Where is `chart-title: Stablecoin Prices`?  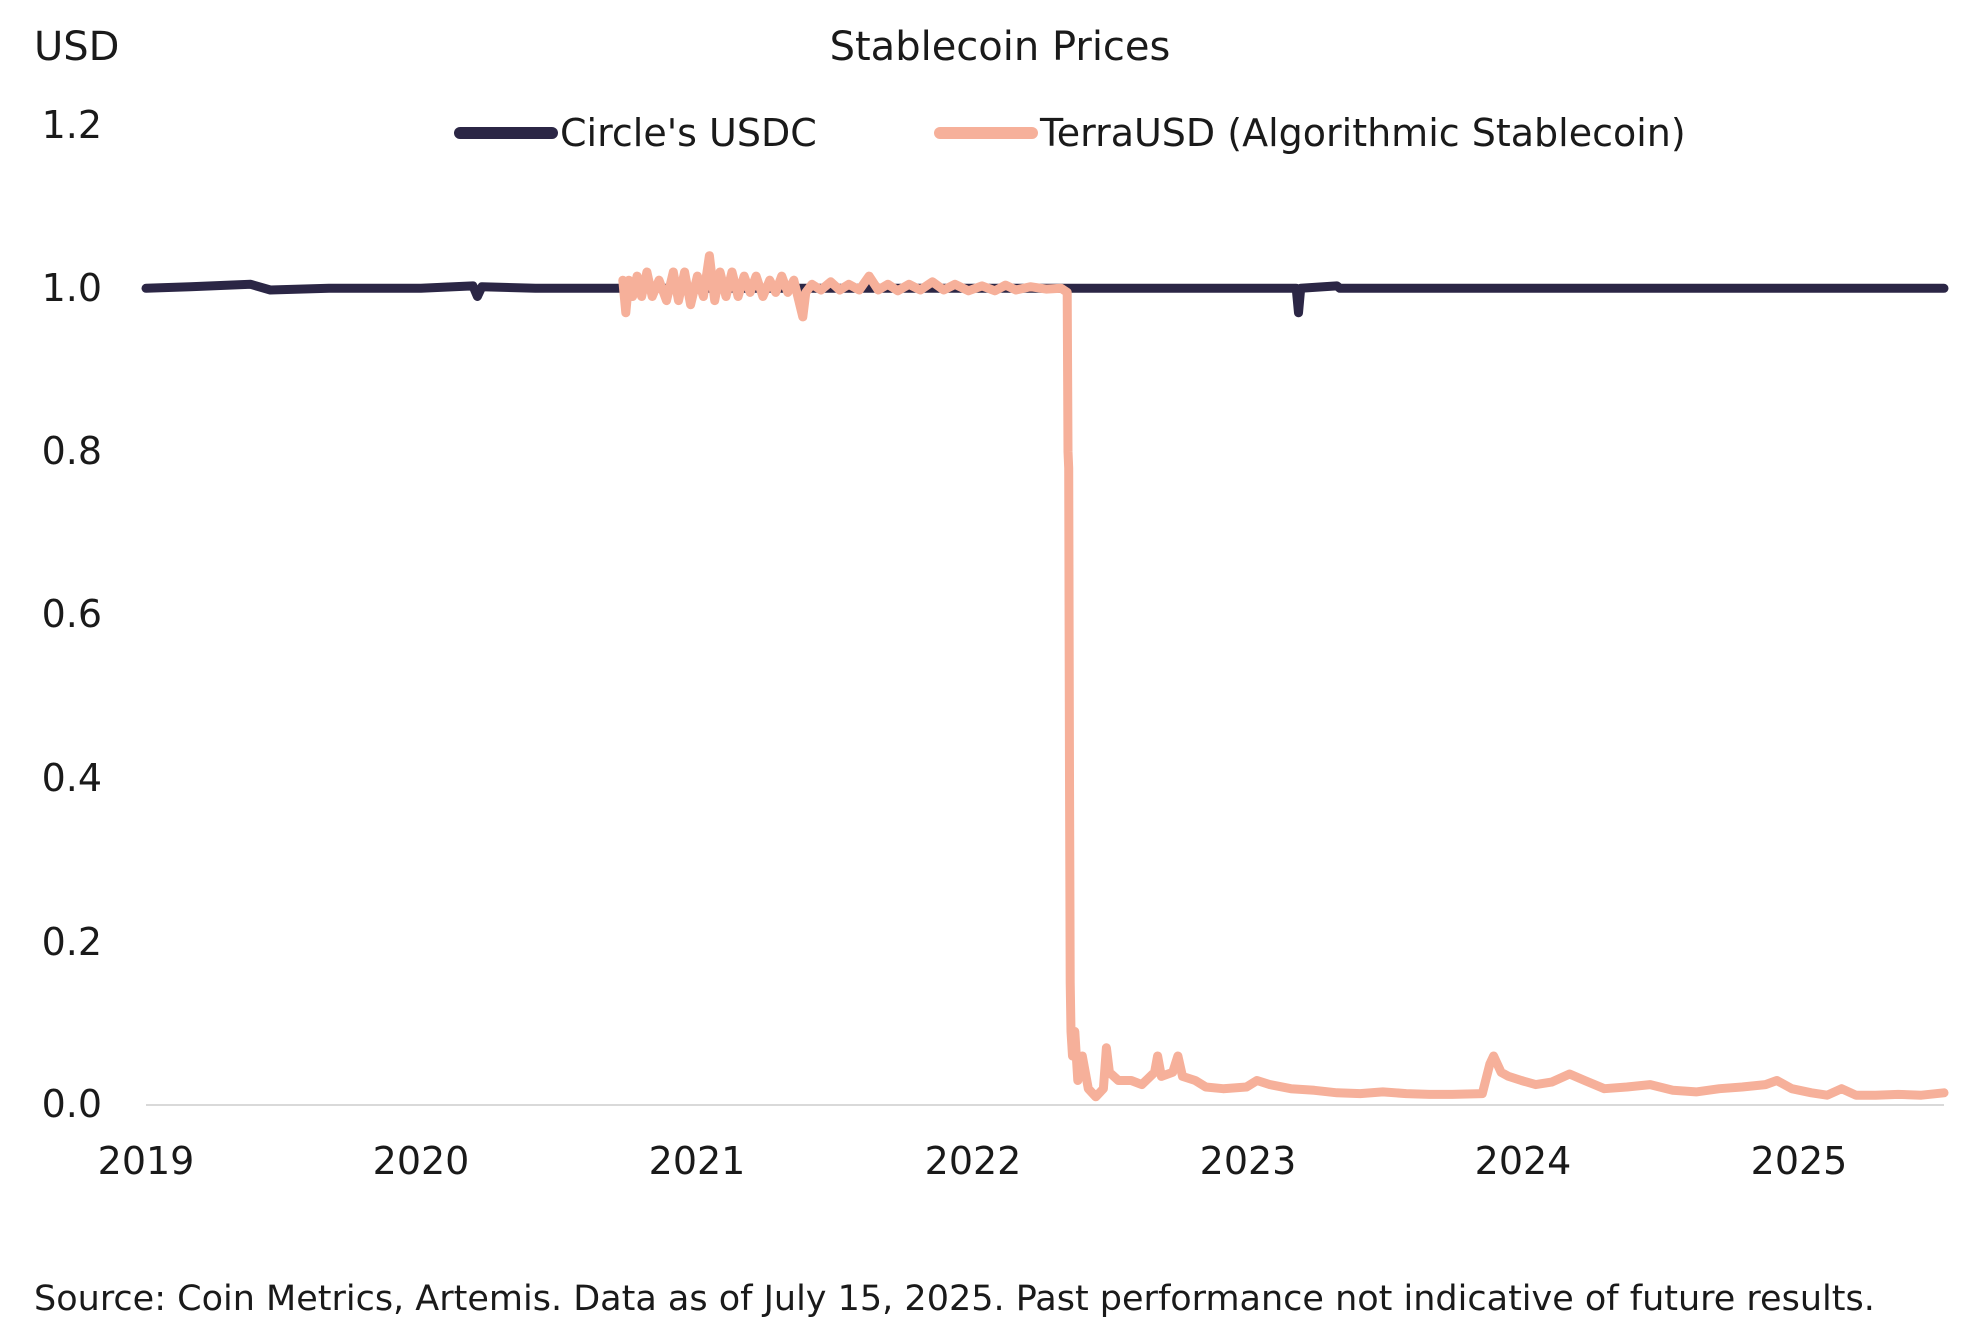
chart-title: Stablecoin Prices is located at coordinates (1000, 47).